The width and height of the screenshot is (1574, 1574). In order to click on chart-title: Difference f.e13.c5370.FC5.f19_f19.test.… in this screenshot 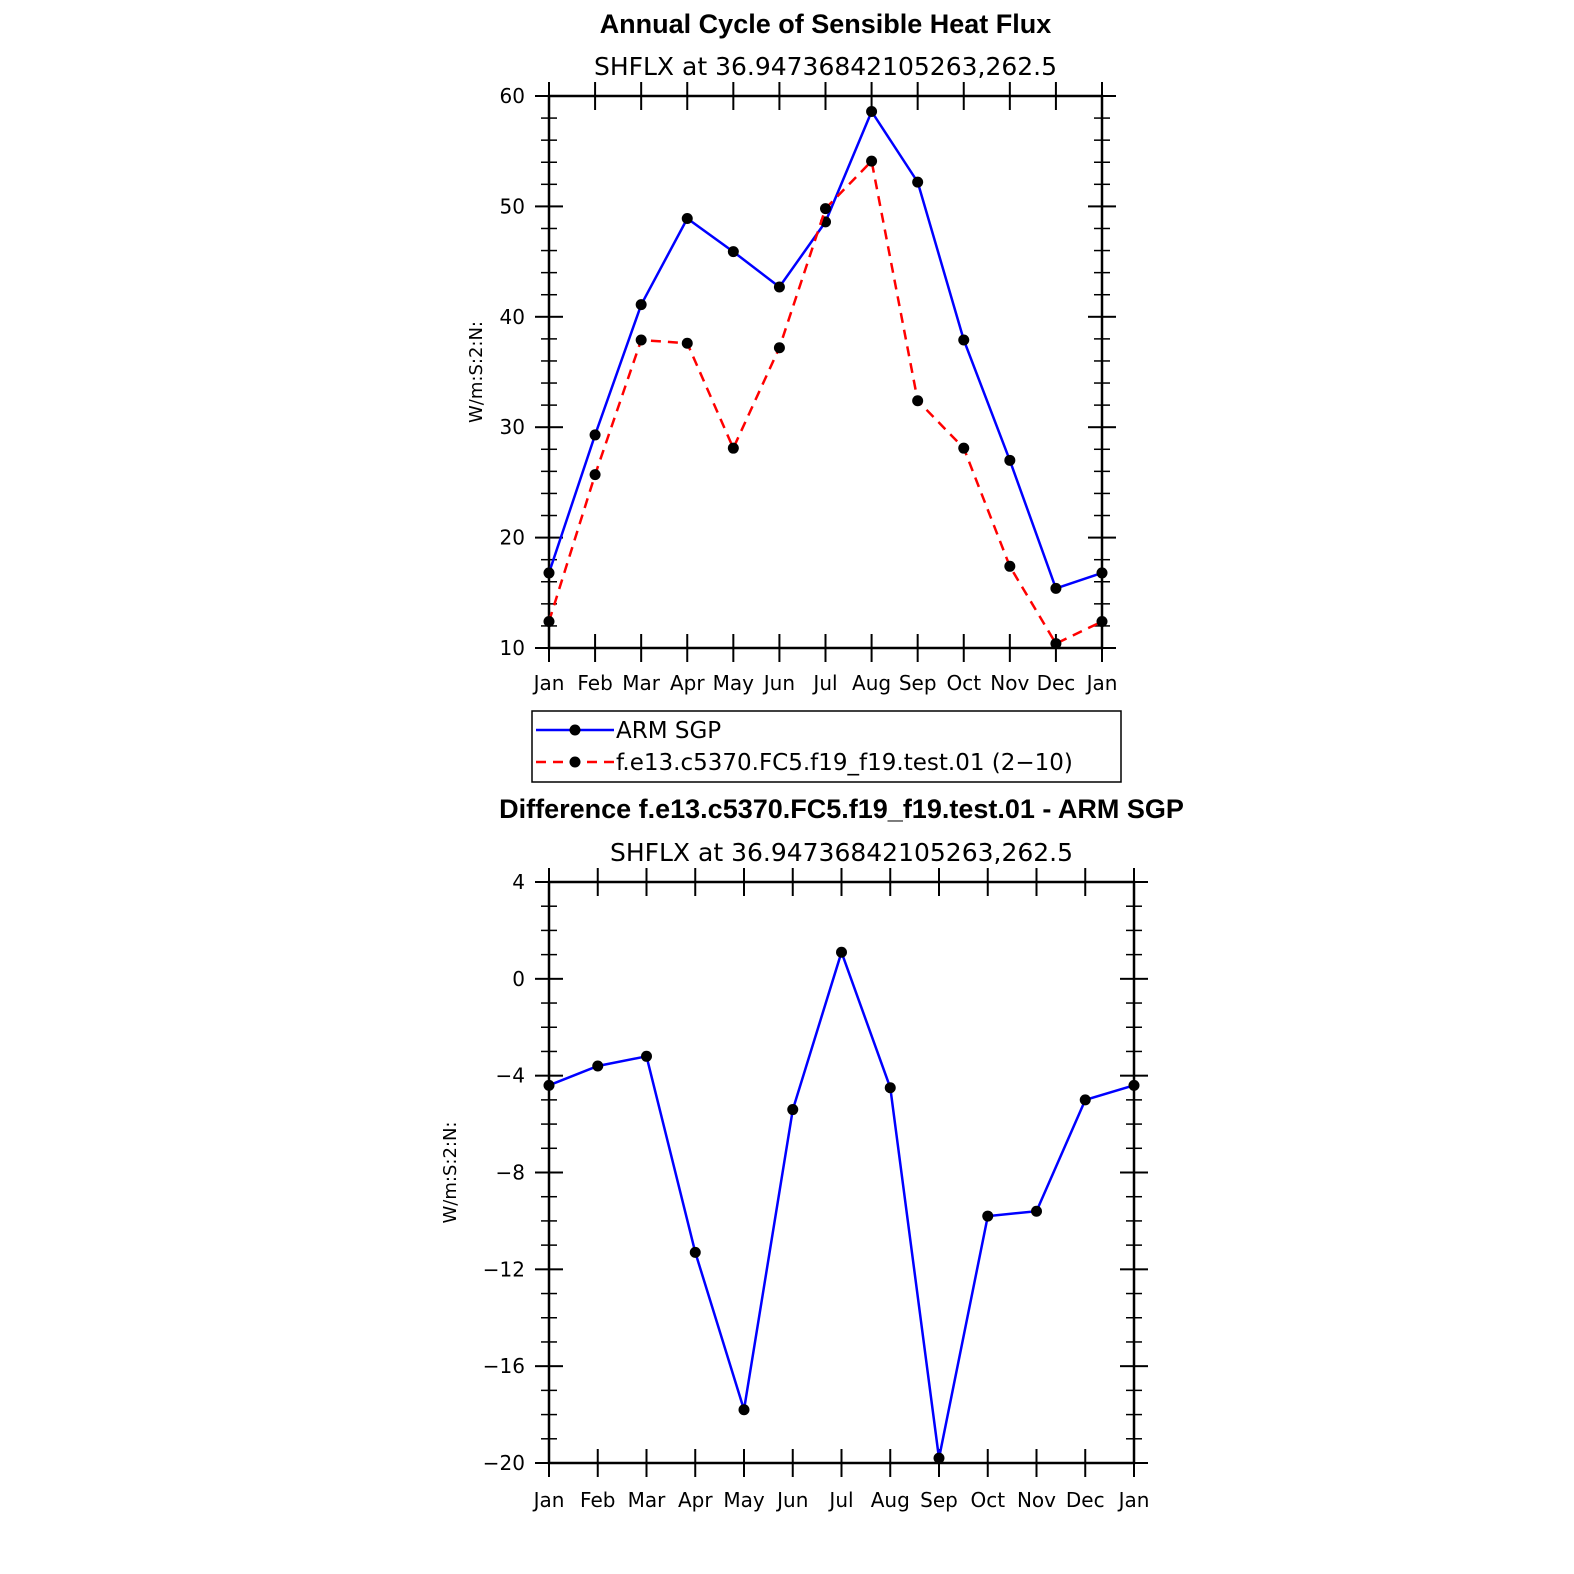, I will do `click(841, 809)`.